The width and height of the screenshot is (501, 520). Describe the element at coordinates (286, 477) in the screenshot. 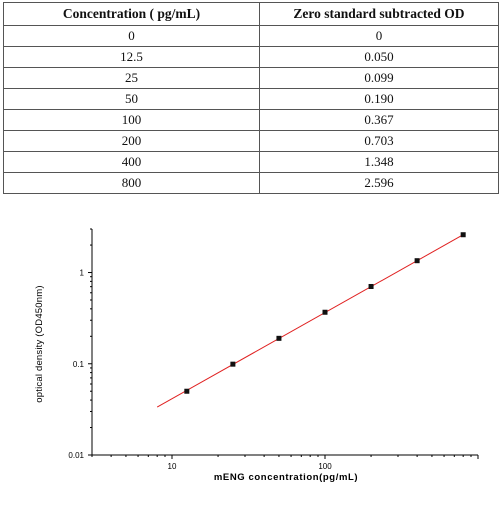

I see `x-axis-label: mENG concentration(pg/mL)` at that location.